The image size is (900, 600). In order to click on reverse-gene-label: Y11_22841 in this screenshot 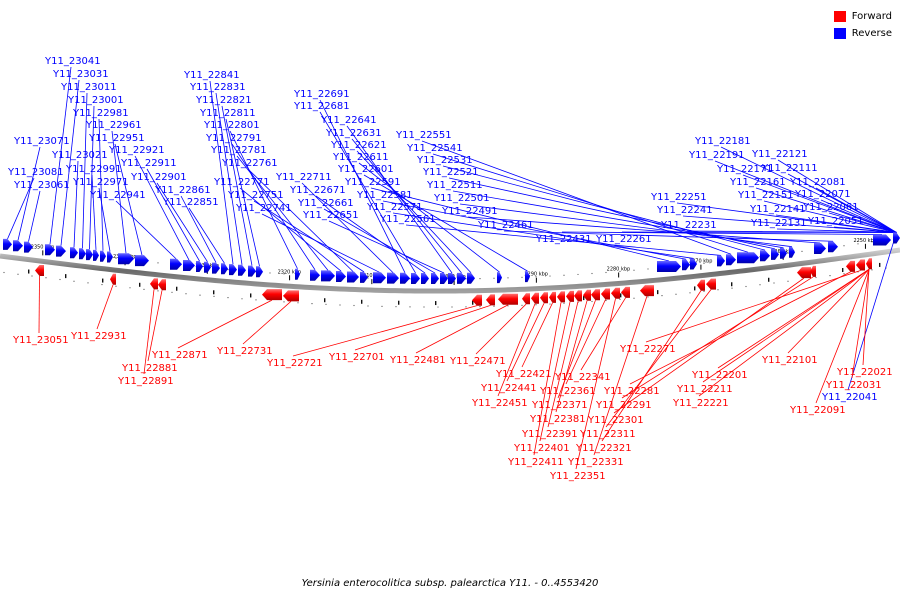, I will do `click(211, 75)`.